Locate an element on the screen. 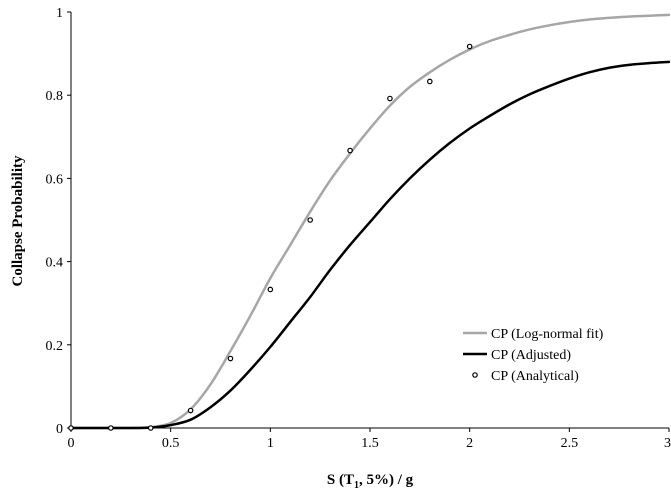  y-tick-label: 0.2 is located at coordinates (55, 346).